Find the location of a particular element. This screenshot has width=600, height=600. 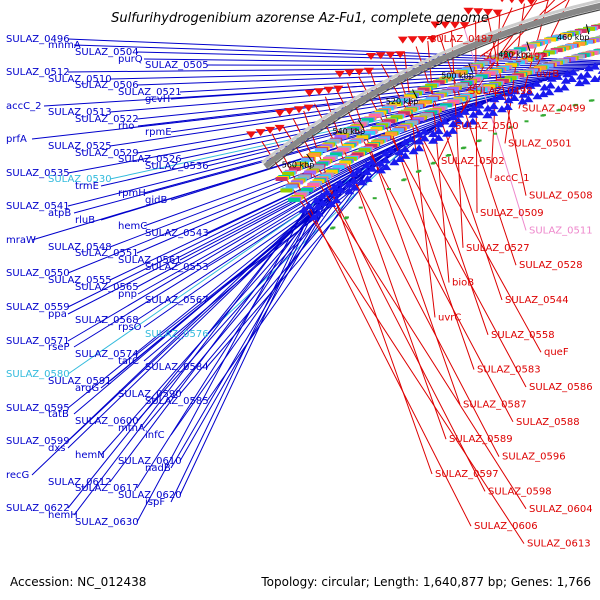

left-gene-label: SULAZ_0512 is located at coordinates (38, 72).